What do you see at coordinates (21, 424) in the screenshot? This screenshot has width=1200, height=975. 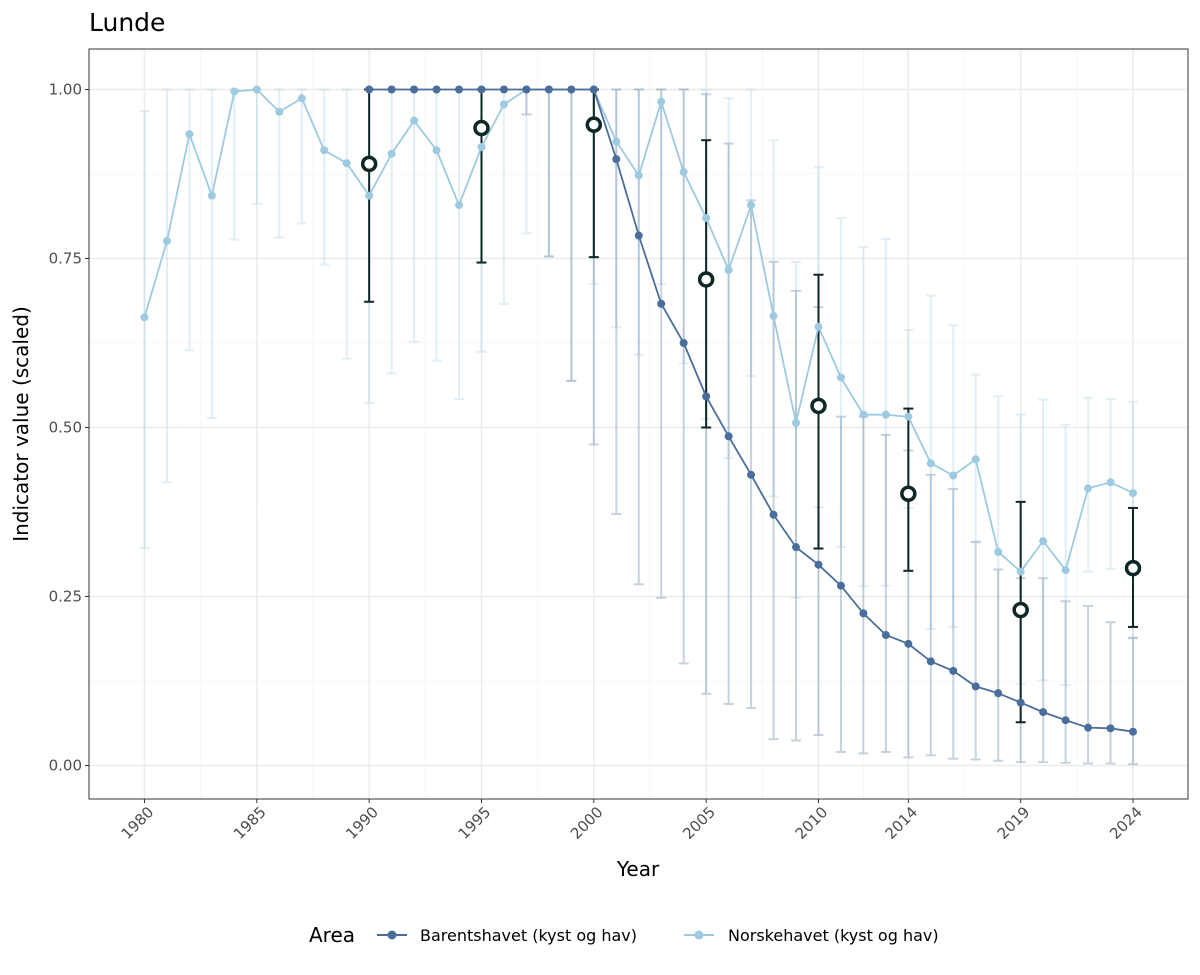 I see `y-axis-title: Indicator value (scaled)` at bounding box center [21, 424].